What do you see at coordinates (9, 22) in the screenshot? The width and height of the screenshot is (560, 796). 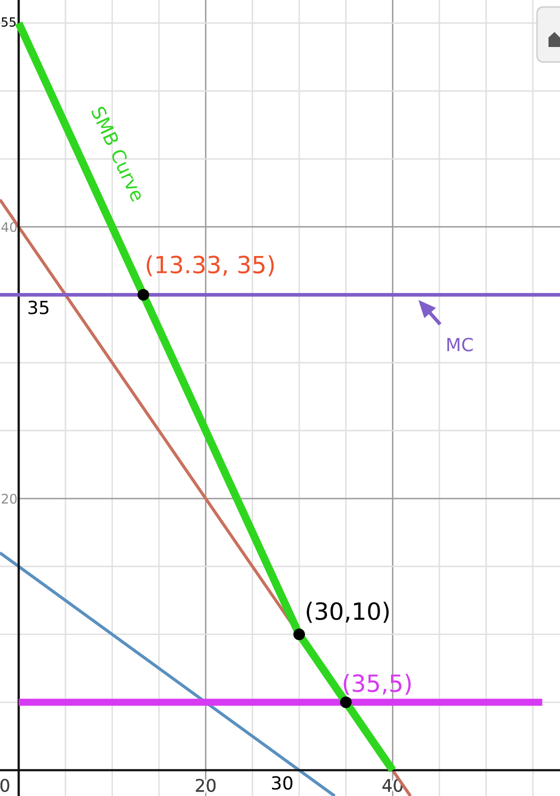 I see `annotation: 55` at bounding box center [9, 22].